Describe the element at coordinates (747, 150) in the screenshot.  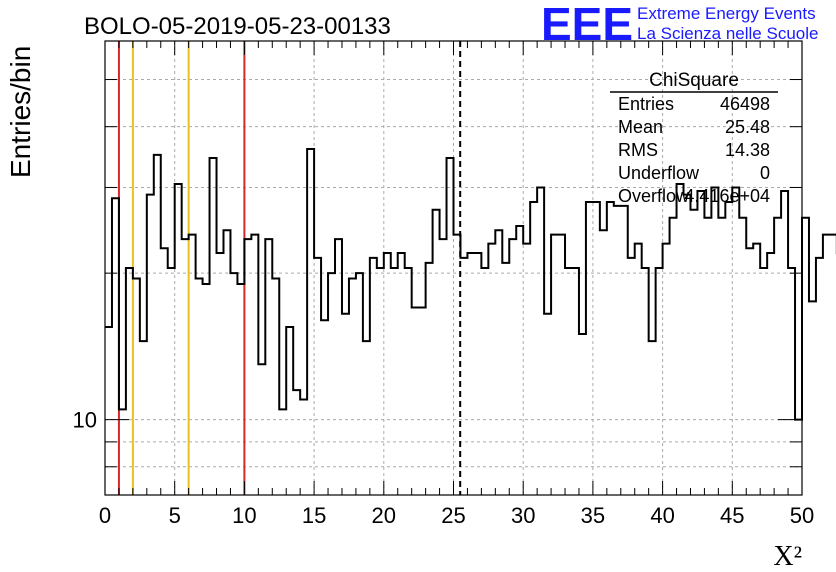
I see `stats-value: 14.38` at that location.